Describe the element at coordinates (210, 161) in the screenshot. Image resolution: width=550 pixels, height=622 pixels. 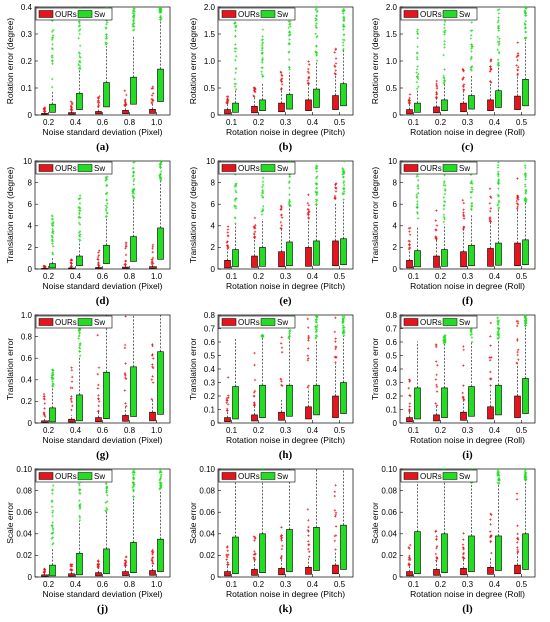
I see `y-tick-label: 10` at that location.